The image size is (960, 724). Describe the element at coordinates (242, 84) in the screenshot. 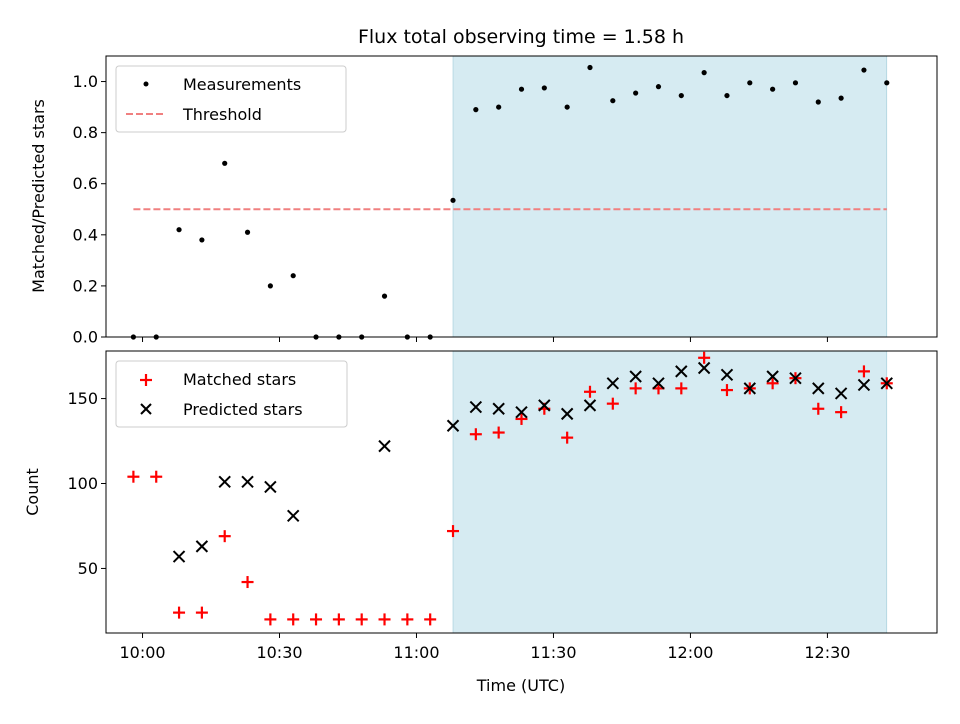

I see `legend-measurements-label: Measurements` at that location.